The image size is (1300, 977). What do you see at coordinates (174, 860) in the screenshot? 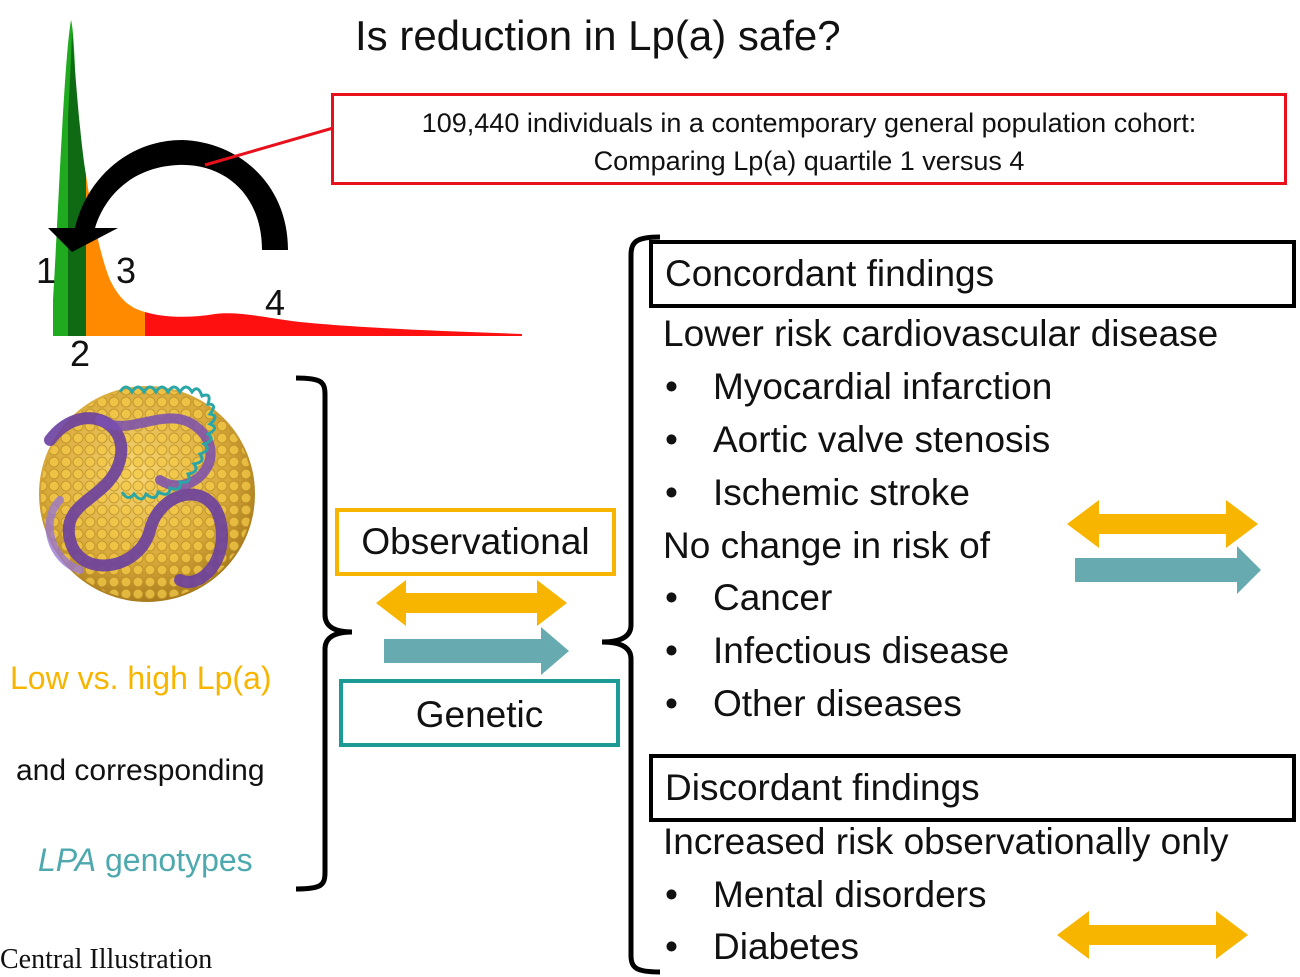
I see `genotypes-word: genotypes` at bounding box center [174, 860].